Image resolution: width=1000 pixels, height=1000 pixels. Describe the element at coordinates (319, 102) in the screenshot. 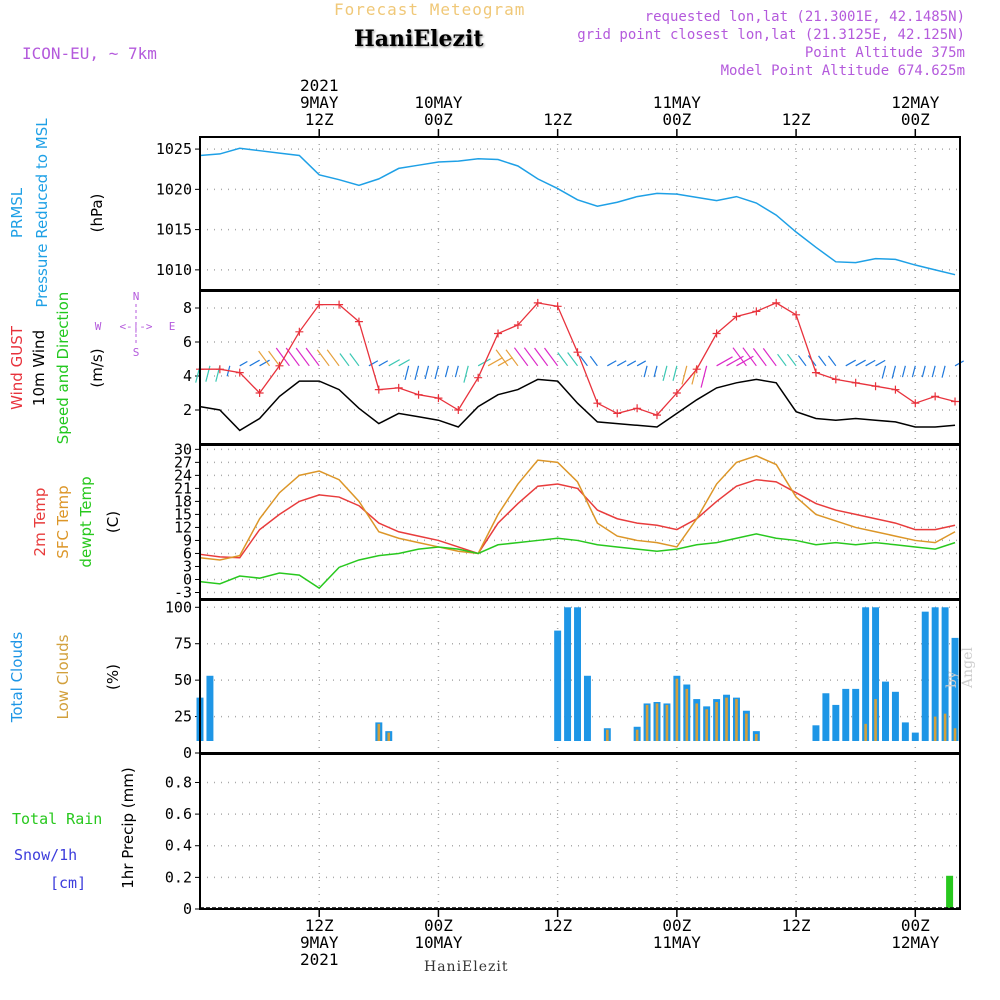

I see `time-label-top: 9MAY` at that location.